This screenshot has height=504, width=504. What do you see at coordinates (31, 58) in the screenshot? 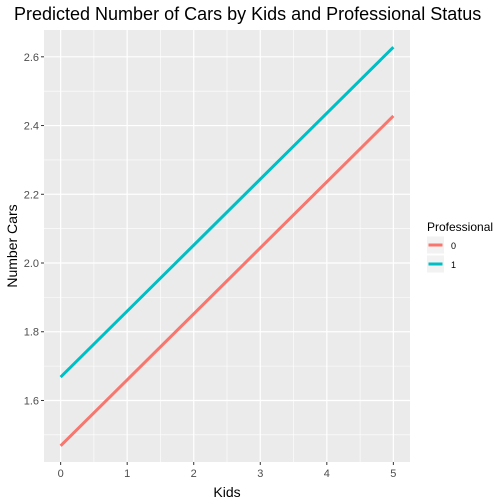
I see `y-tick-label: 2.6` at bounding box center [31, 58].